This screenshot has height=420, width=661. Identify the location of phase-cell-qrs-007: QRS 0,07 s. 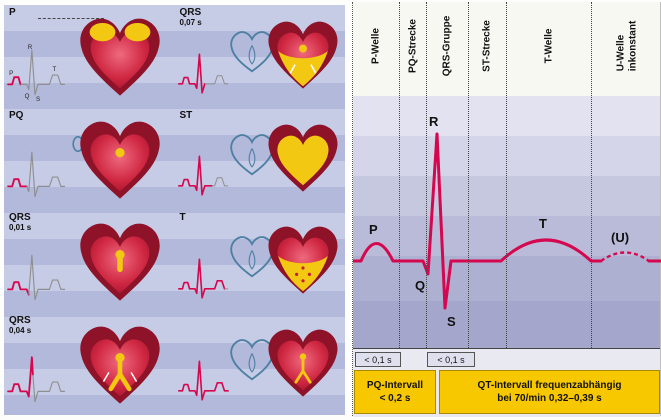
(260, 56).